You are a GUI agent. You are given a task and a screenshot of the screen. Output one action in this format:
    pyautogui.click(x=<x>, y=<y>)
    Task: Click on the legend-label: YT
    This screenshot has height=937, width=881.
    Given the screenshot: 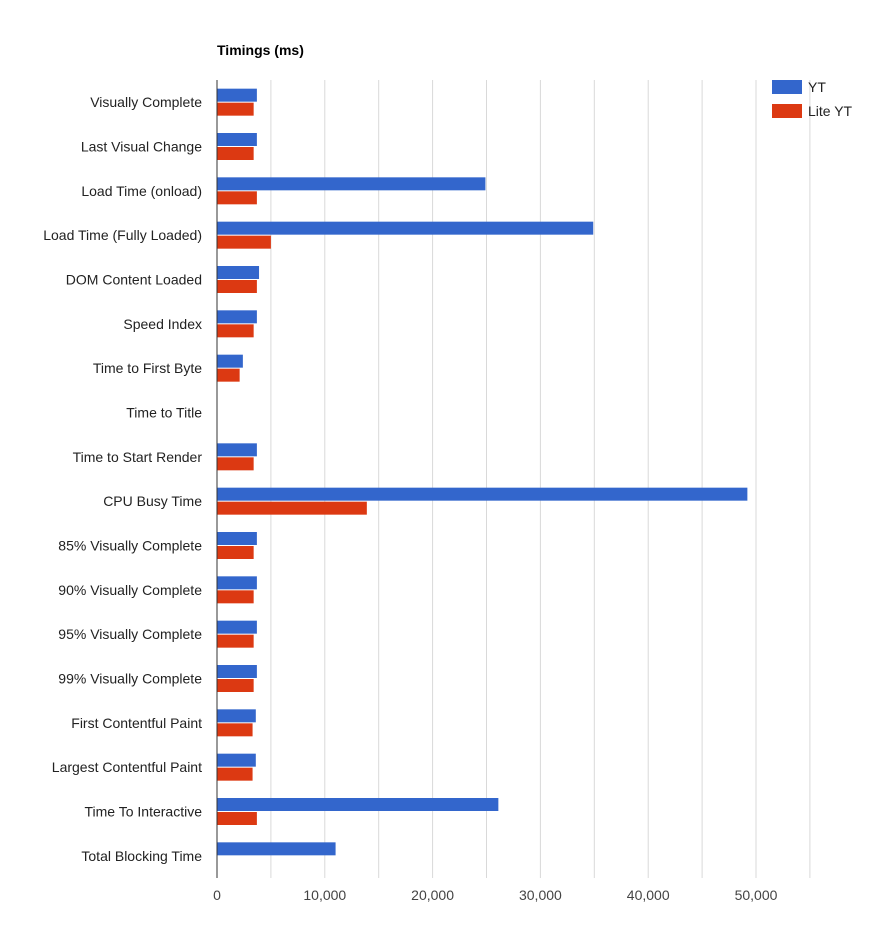 What is the action you would take?
    pyautogui.click(x=817, y=87)
    